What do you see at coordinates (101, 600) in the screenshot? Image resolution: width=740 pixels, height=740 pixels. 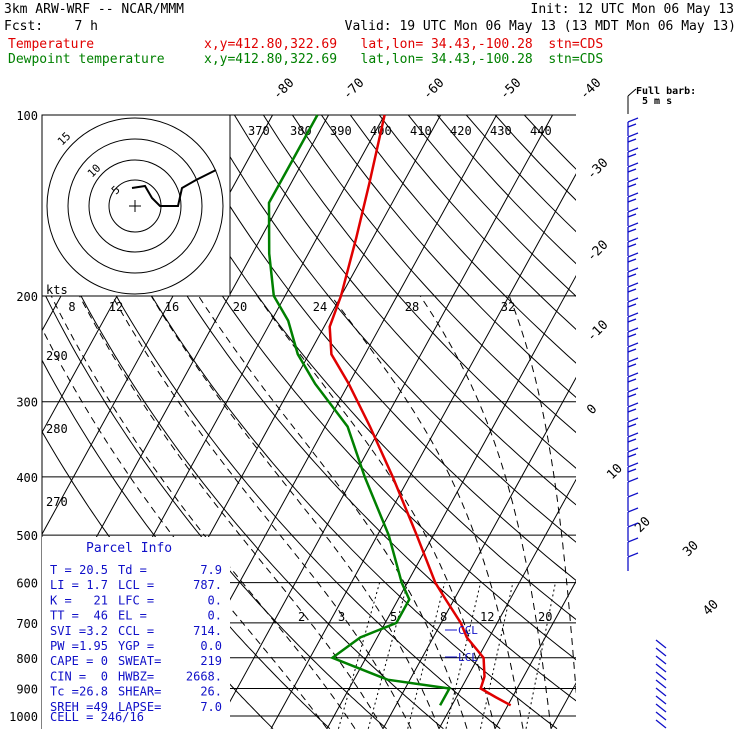 I see `parcel-info-value: 21` at bounding box center [101, 600].